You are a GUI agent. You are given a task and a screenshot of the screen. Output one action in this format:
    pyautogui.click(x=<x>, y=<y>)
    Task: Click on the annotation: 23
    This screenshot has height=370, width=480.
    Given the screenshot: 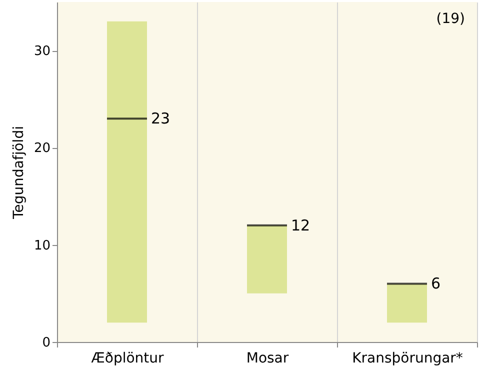 What is the action you would take?
    pyautogui.click(x=160, y=119)
    